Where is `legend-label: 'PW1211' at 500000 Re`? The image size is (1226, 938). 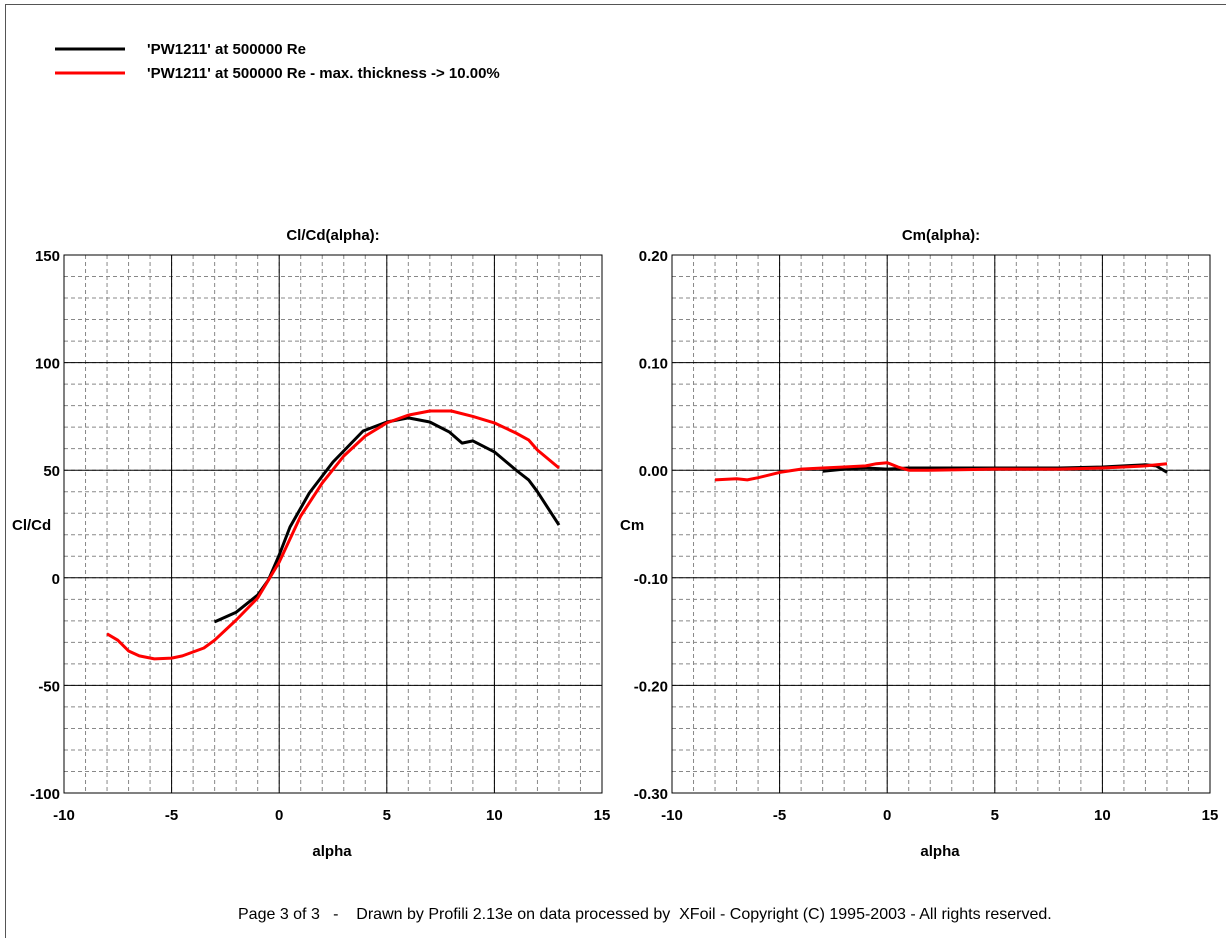
legend-label: 'PW1211' at 500000 Re is located at coordinates (226, 49).